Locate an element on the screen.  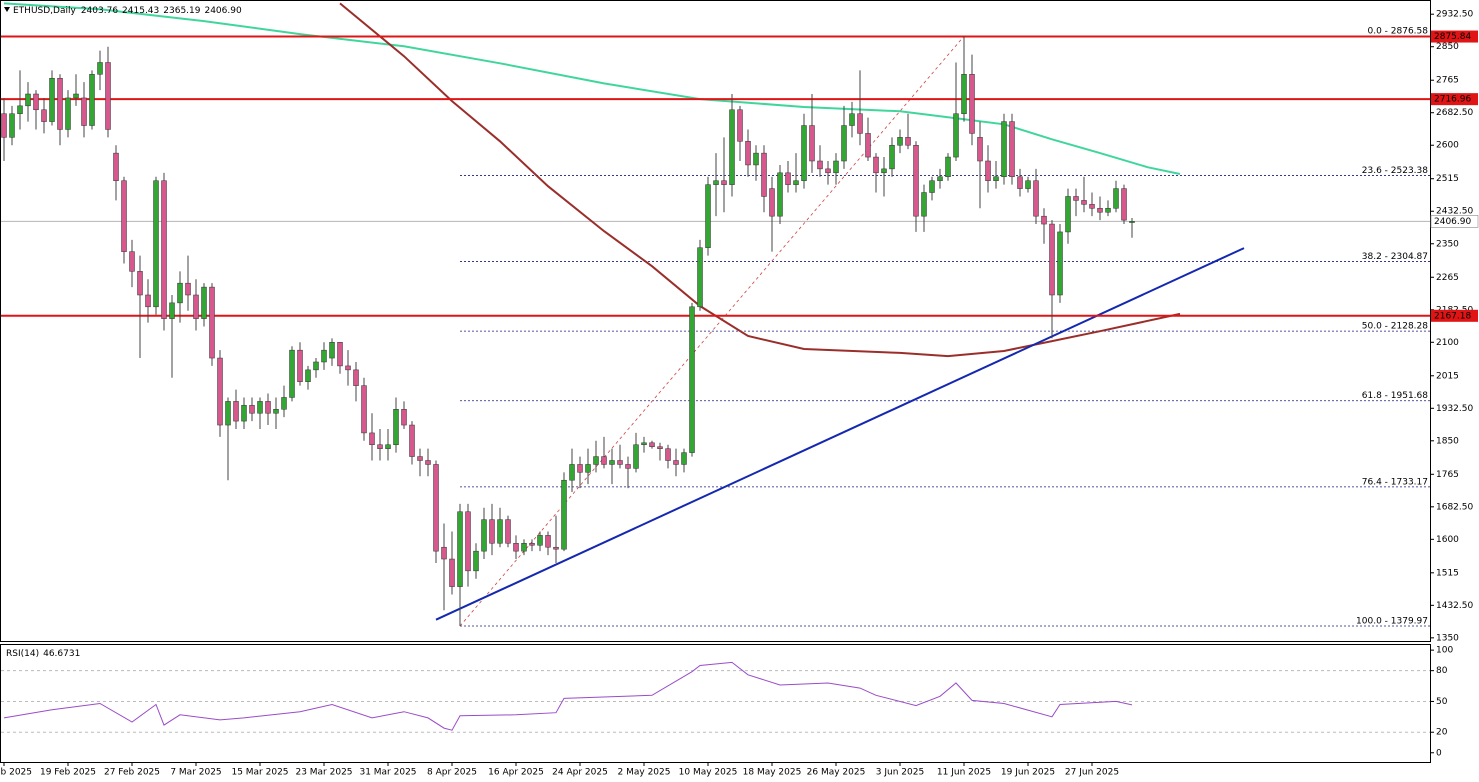
level-label: 2875.84 is located at coordinates (1452, 37).